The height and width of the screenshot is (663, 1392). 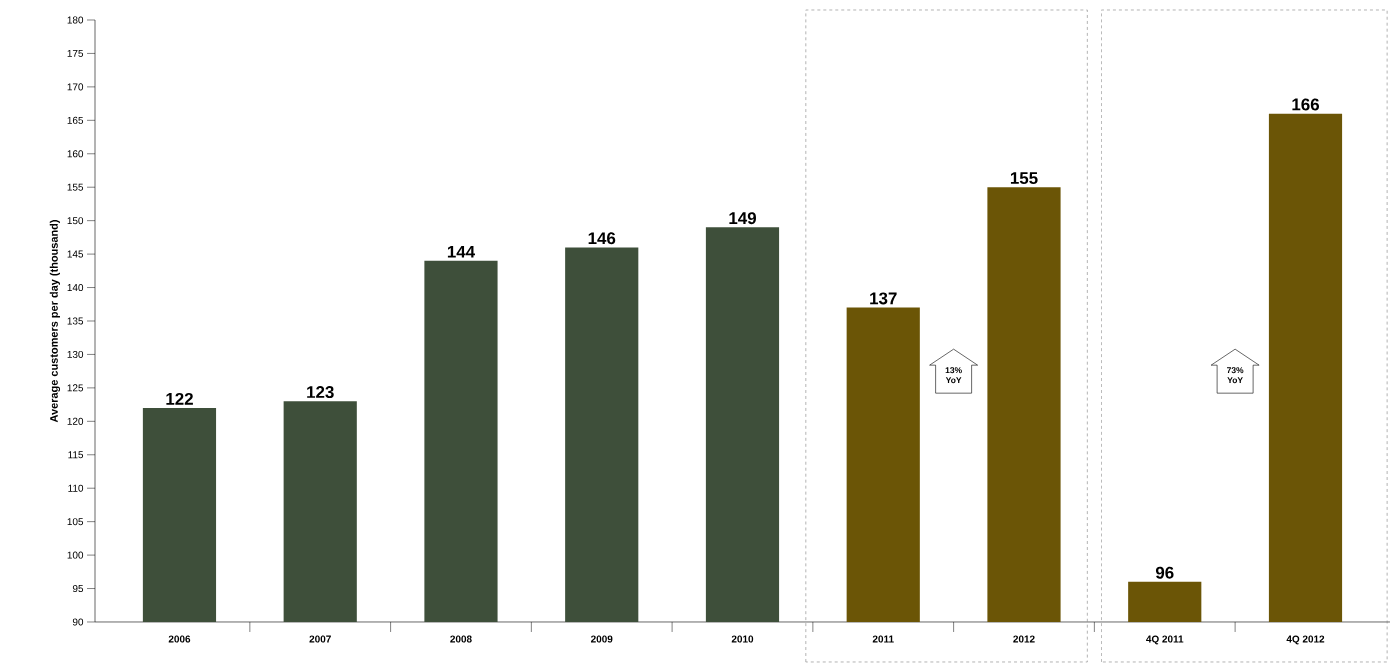 What do you see at coordinates (76, 488) in the screenshot?
I see `y-tick-label: 110` at bounding box center [76, 488].